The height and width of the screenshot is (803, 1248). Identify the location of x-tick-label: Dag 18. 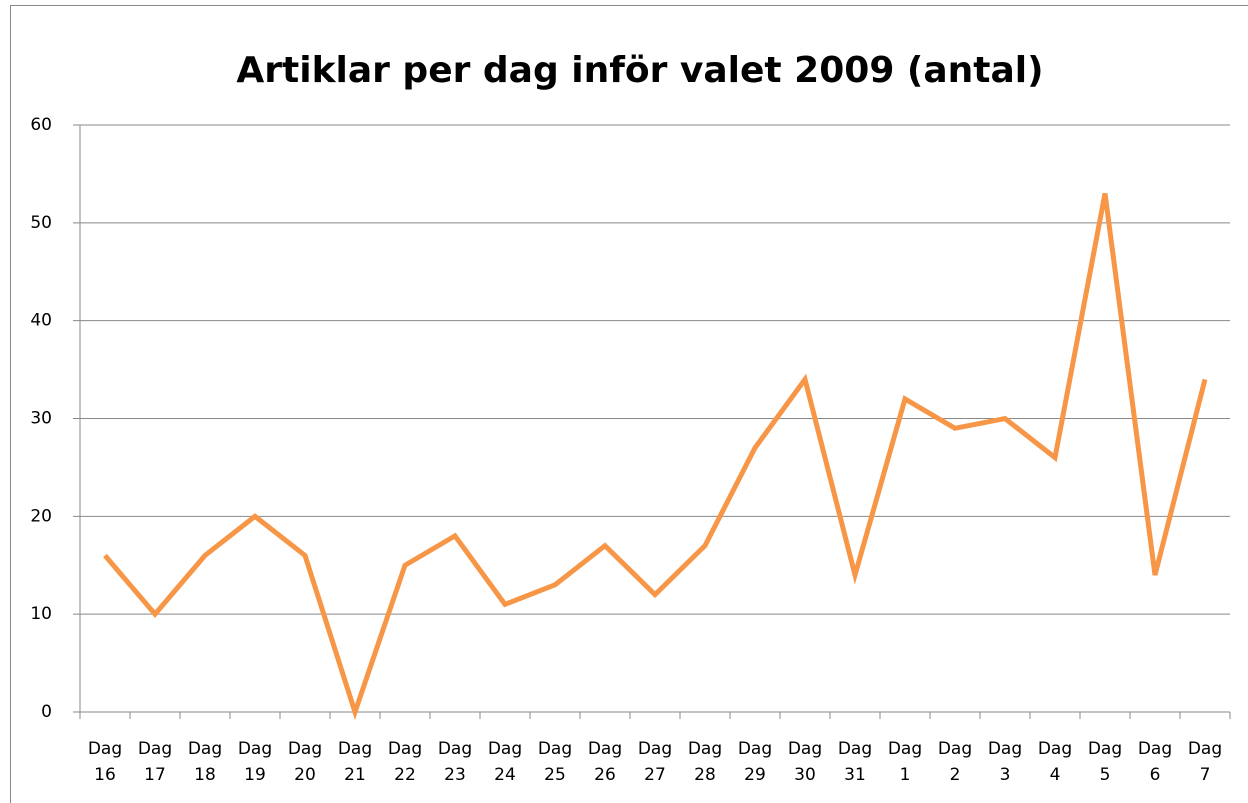
(205, 762).